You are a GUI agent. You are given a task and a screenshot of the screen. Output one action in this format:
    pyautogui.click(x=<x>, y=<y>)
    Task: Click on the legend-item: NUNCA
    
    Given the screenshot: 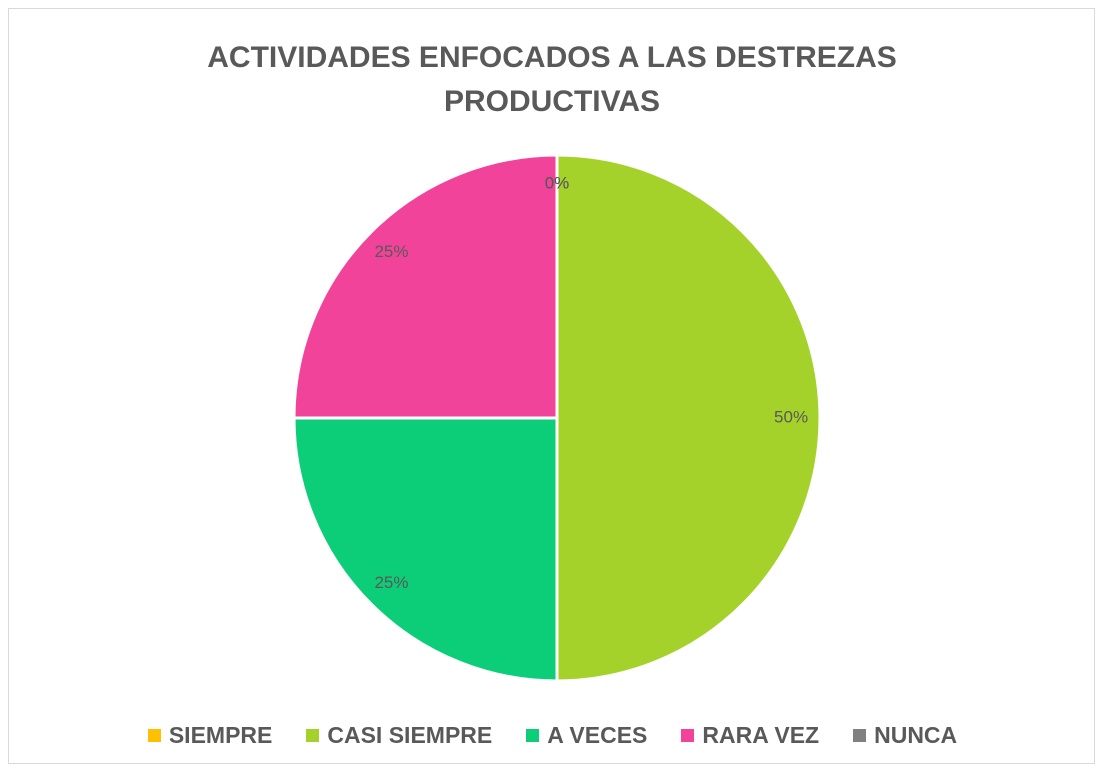 What is the action you would take?
    pyautogui.click(x=905, y=735)
    